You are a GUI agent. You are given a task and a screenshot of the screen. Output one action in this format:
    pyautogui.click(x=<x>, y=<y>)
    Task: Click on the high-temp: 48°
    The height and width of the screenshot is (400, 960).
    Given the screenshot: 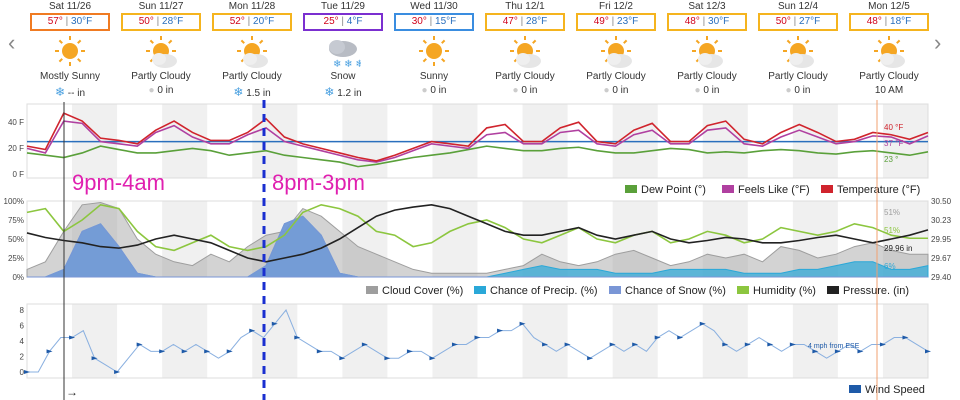 What is the action you would take?
    pyautogui.click(x=692, y=21)
    